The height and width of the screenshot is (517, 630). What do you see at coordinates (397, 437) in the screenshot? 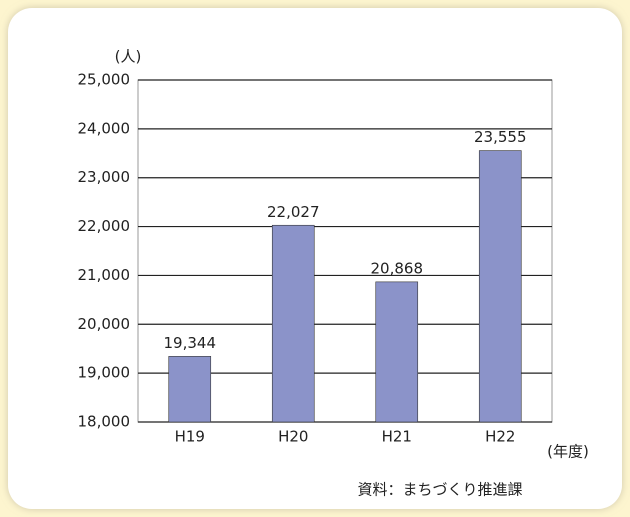
I see `x-tick-label: H21` at bounding box center [397, 437].